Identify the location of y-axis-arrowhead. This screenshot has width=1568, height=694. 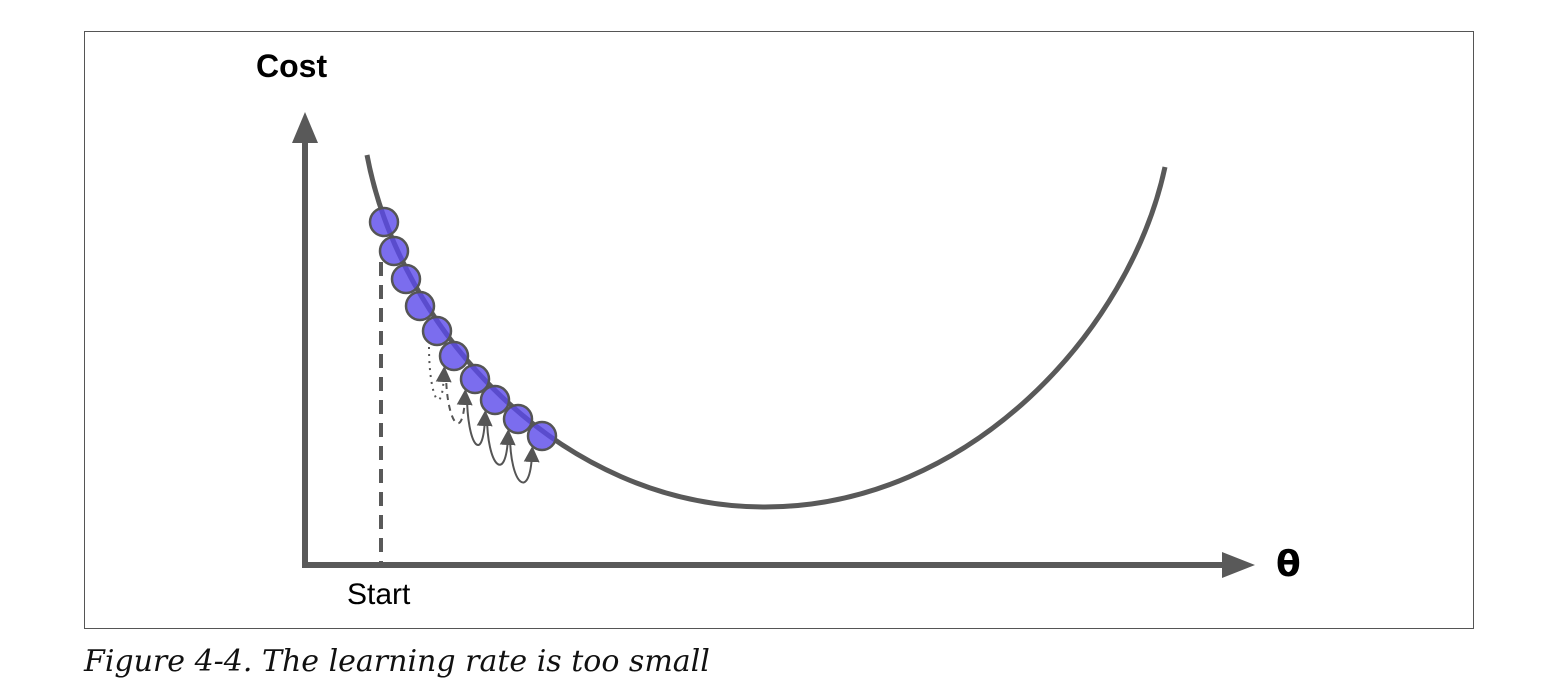
(305, 127).